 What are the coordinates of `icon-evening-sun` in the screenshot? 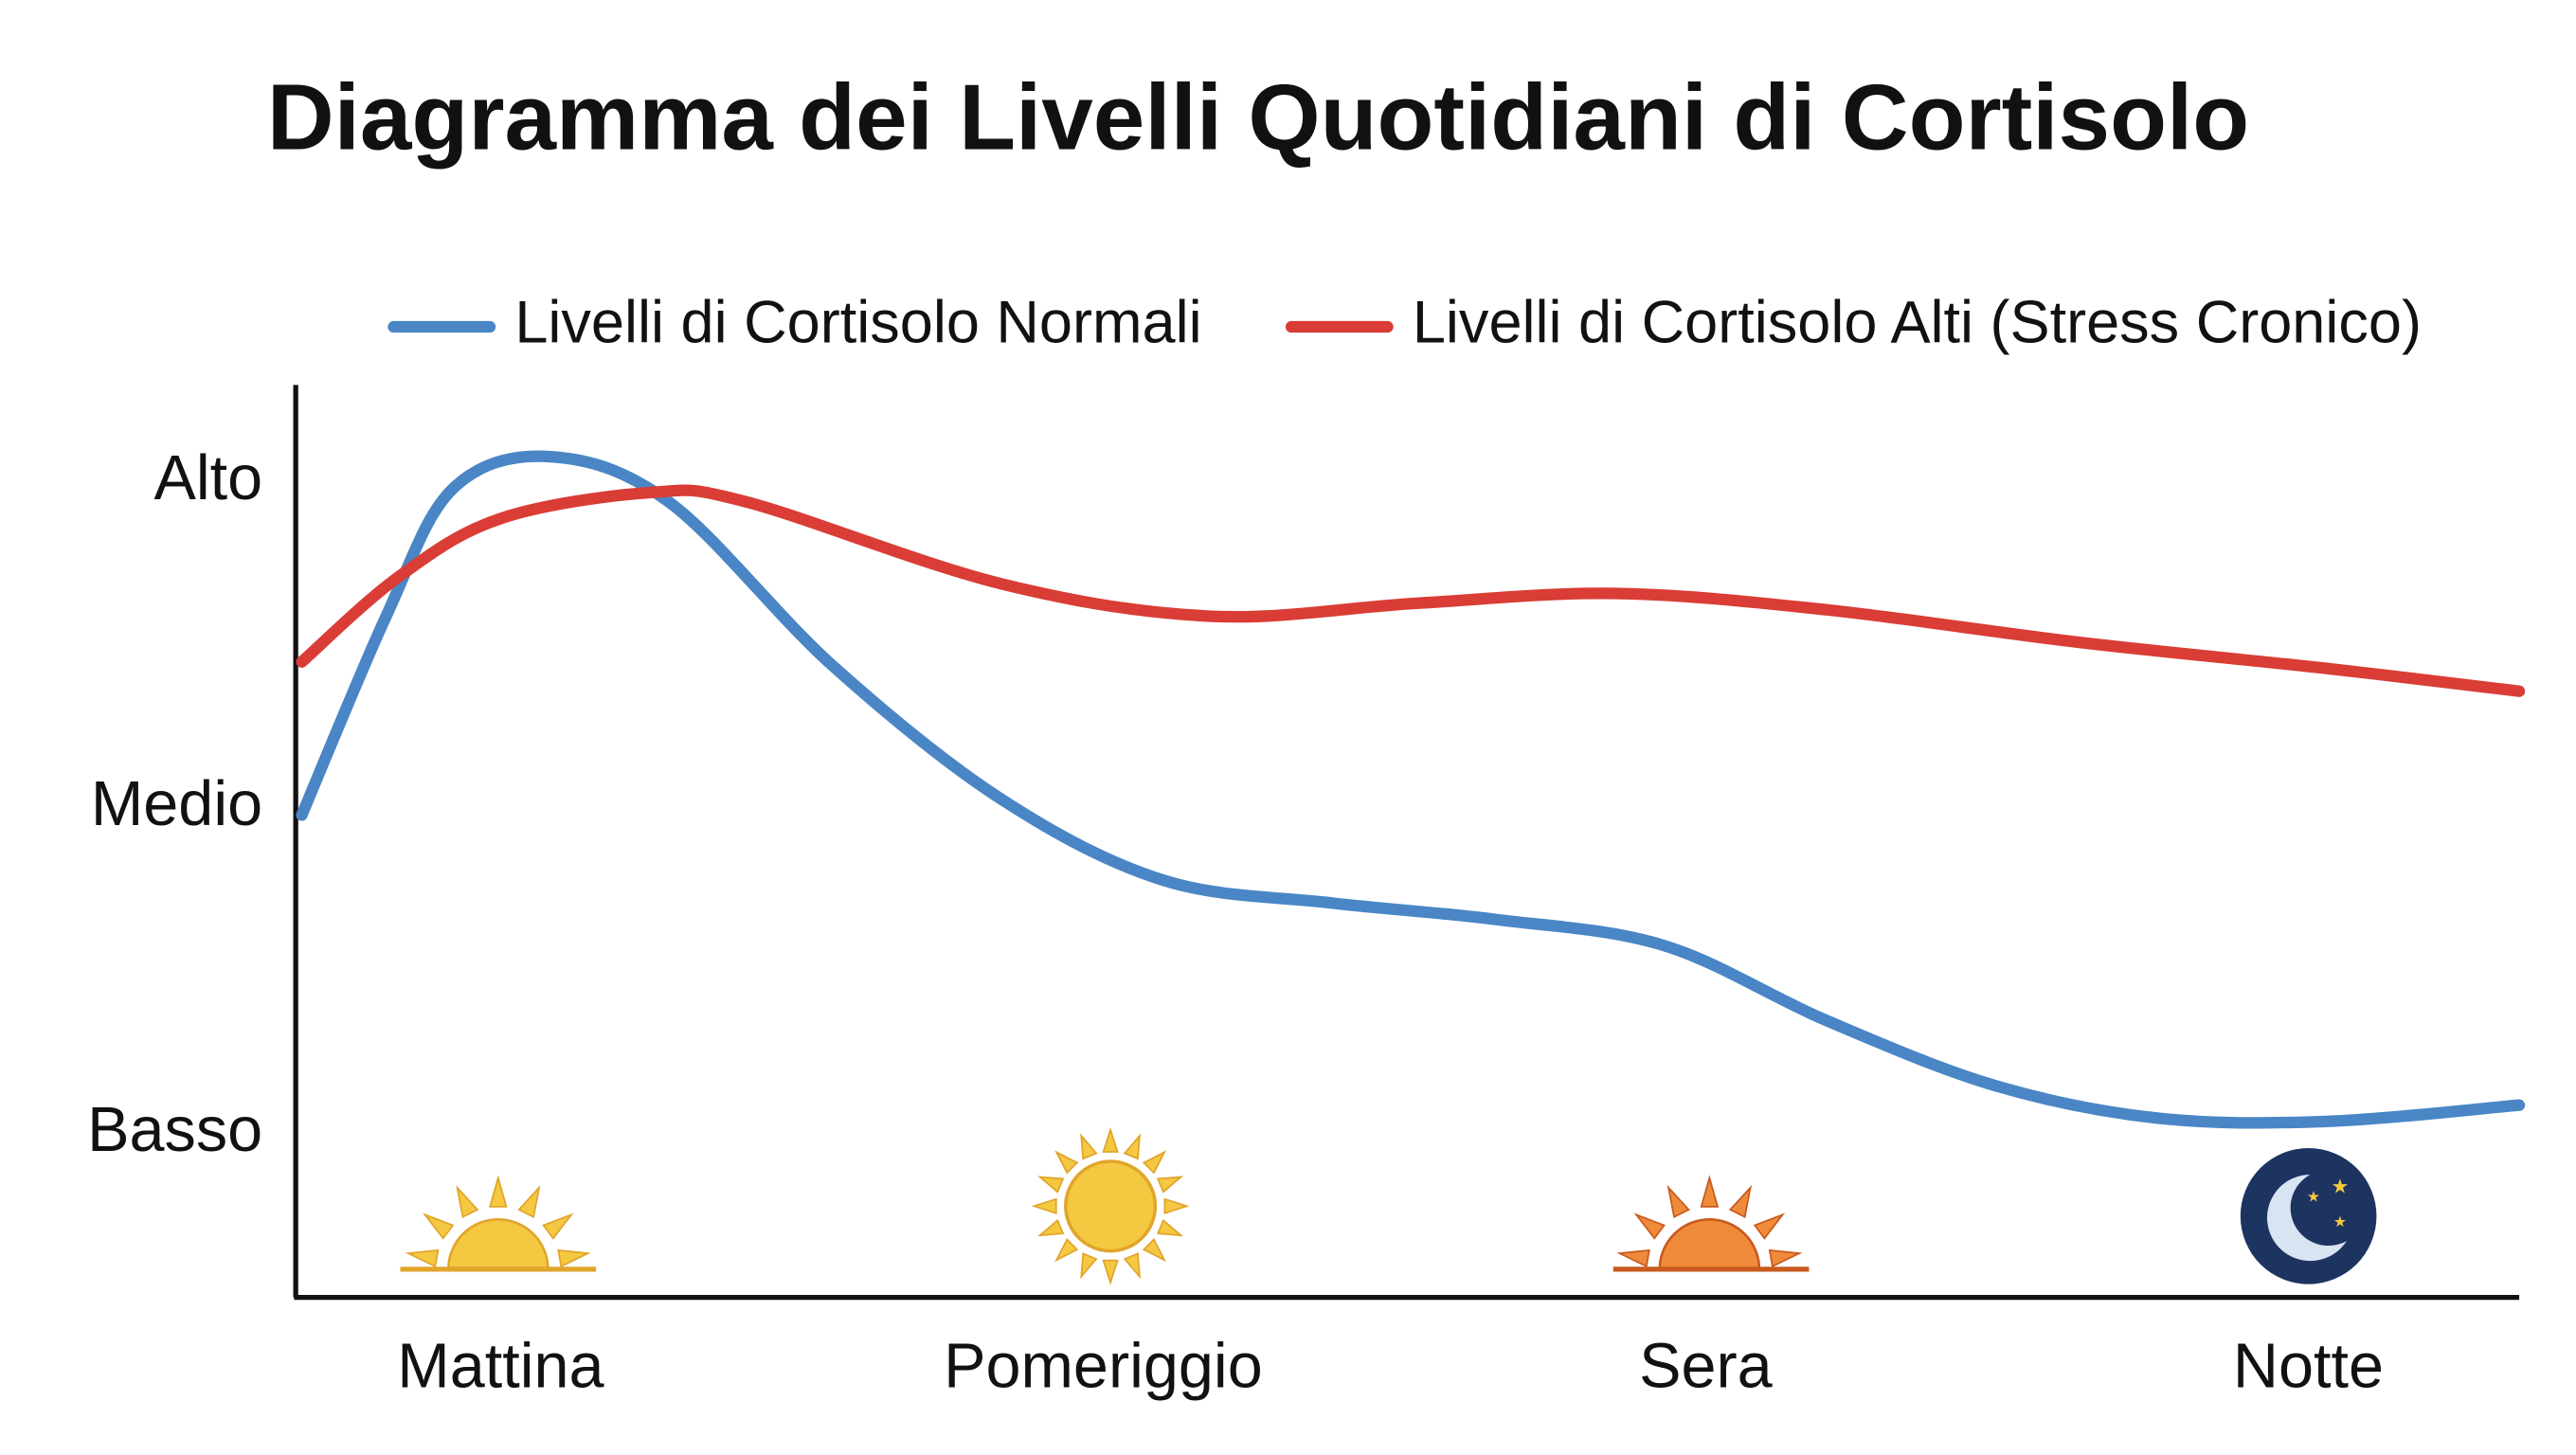 It's located at (1711, 1223).